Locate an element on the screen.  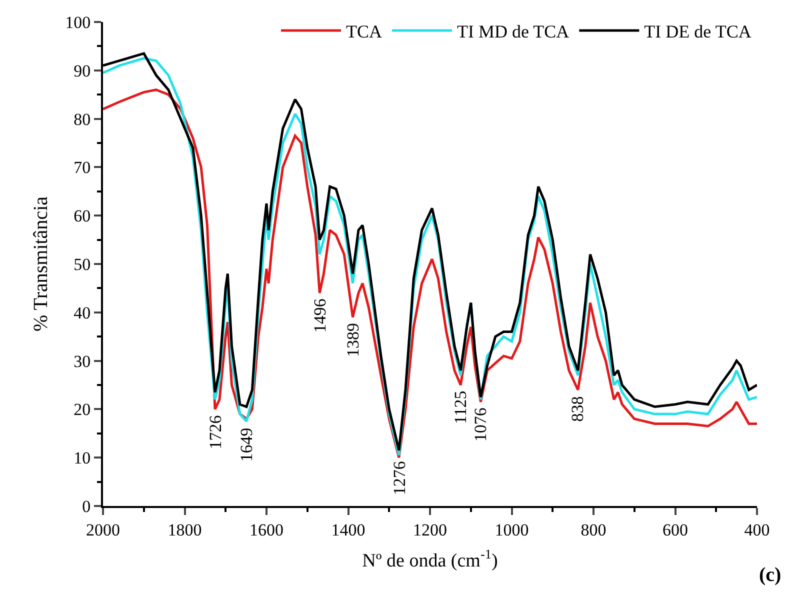
x-tick-label: 1400 is located at coordinates (348, 530).